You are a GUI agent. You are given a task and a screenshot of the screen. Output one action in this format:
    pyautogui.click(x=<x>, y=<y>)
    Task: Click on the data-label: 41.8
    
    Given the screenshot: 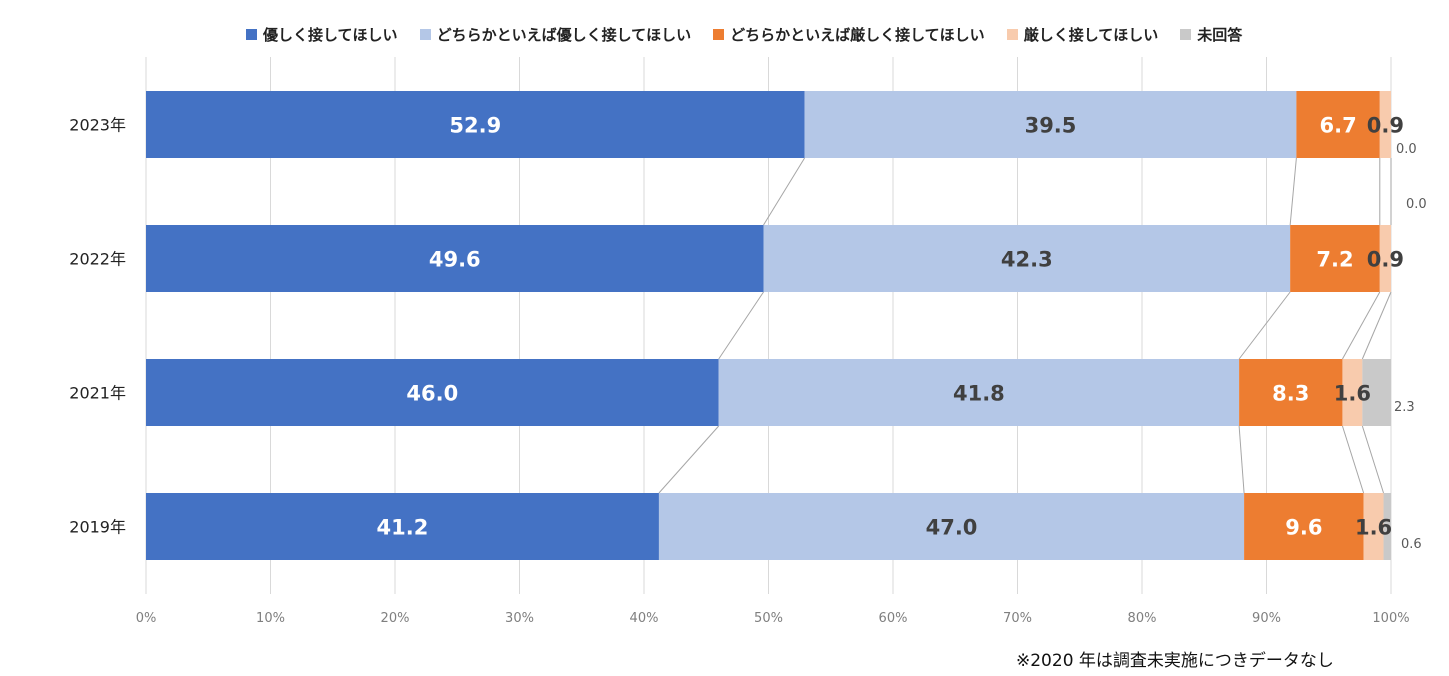 What is the action you would take?
    pyautogui.click(x=979, y=394)
    